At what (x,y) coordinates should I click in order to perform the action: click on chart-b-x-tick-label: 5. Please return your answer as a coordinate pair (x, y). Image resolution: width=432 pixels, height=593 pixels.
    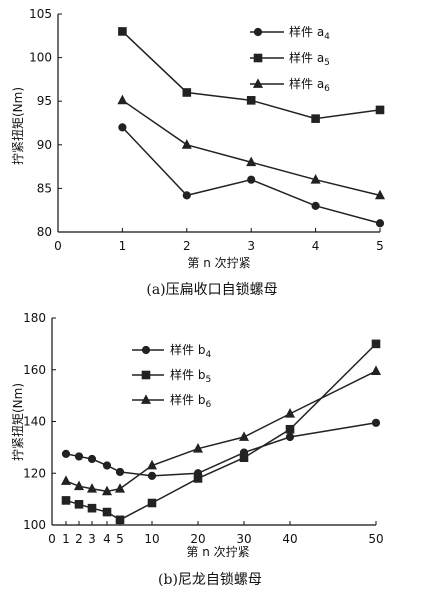
    Looking at the image, I should click on (120, 539).